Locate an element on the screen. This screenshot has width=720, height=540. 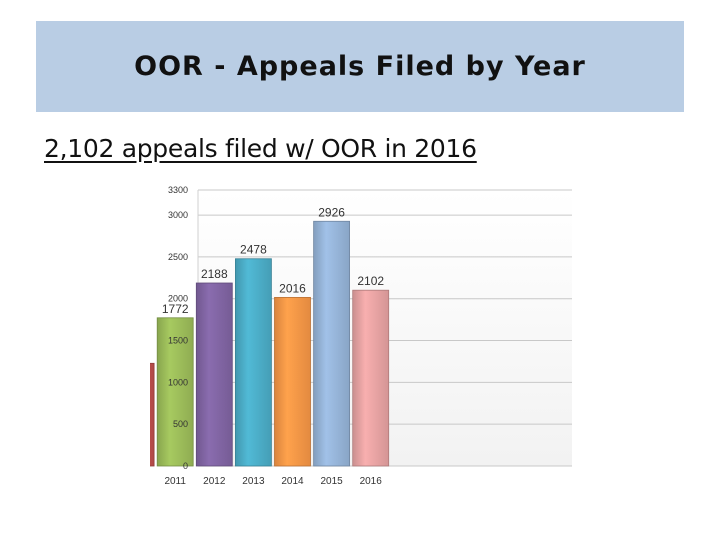
bar-2012 is located at coordinates (214, 374).